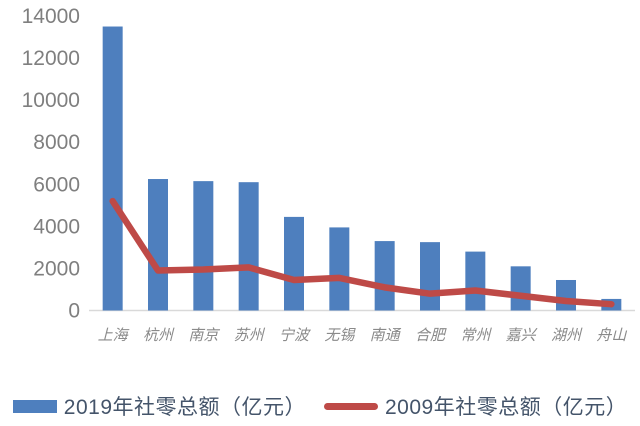  Describe the element at coordinates (184, 407) in the screenshot. I see `legend-label-2019: 2019年社零总额（亿元）` at that location.